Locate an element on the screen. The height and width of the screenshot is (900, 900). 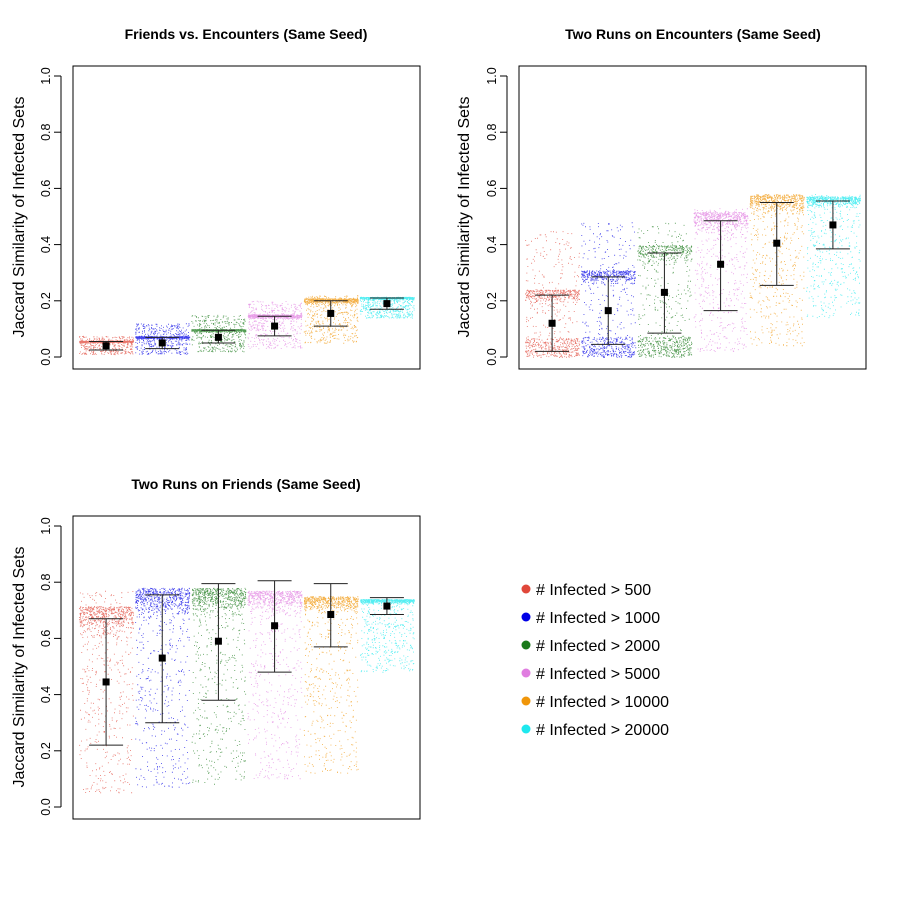
panel-title: Two Runs on Encounters (Same Seed) is located at coordinates (693, 34).